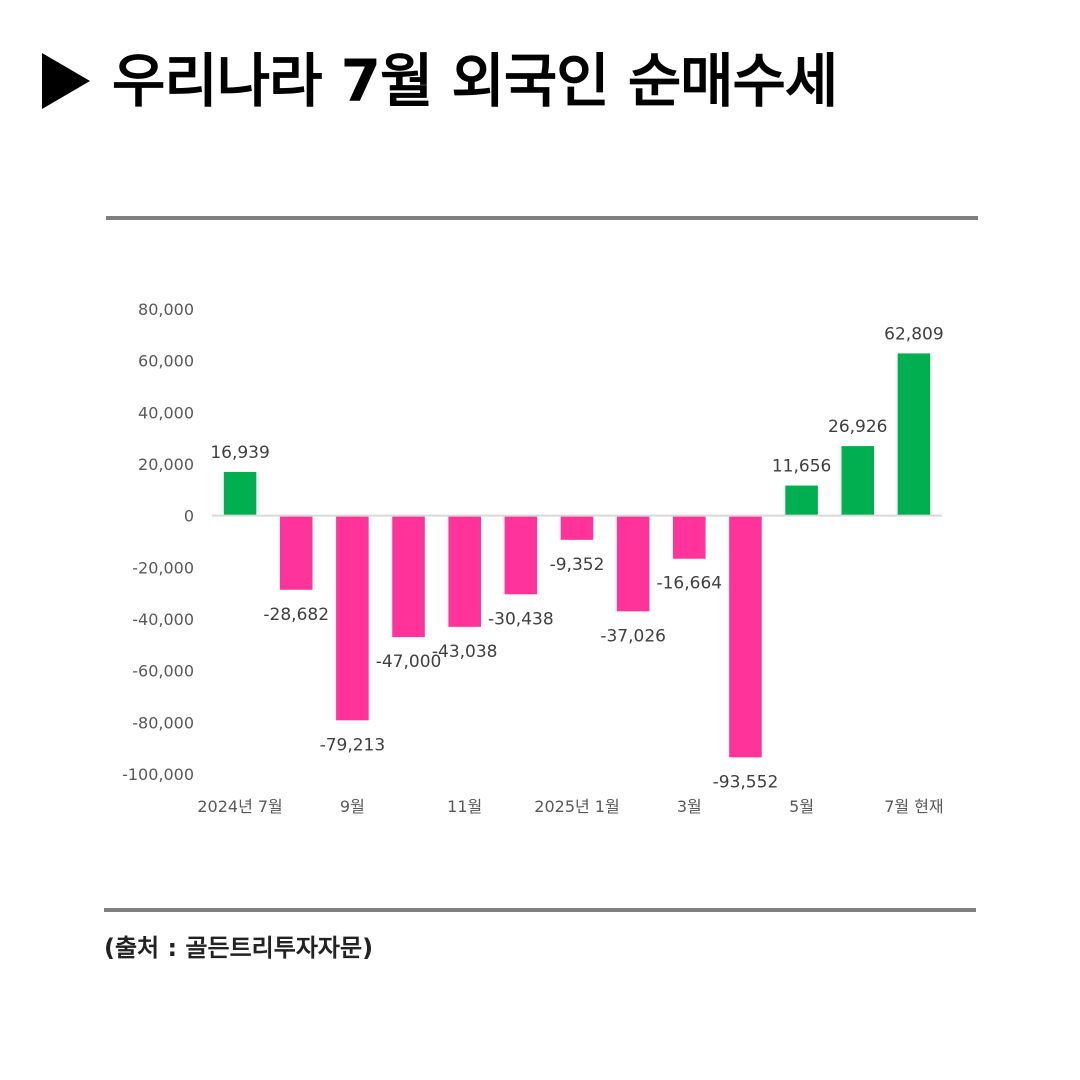  Describe the element at coordinates (189, 516) in the screenshot. I see `y-tick-label: 0` at that location.